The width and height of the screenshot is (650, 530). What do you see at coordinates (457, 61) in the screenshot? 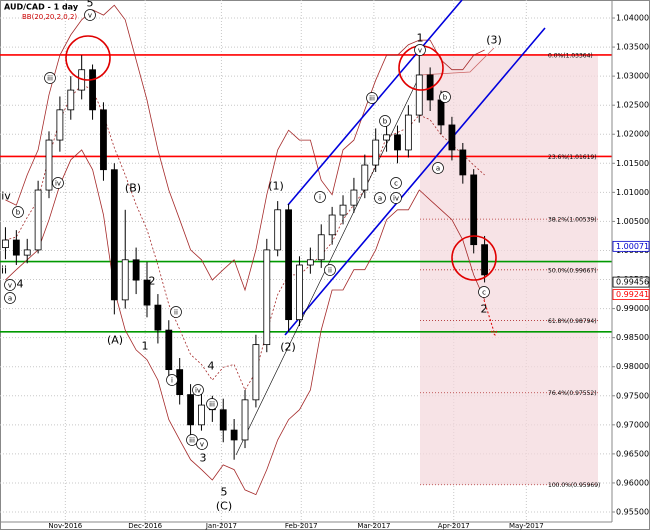
I see `wave-arrow` at bounding box center [457, 61].